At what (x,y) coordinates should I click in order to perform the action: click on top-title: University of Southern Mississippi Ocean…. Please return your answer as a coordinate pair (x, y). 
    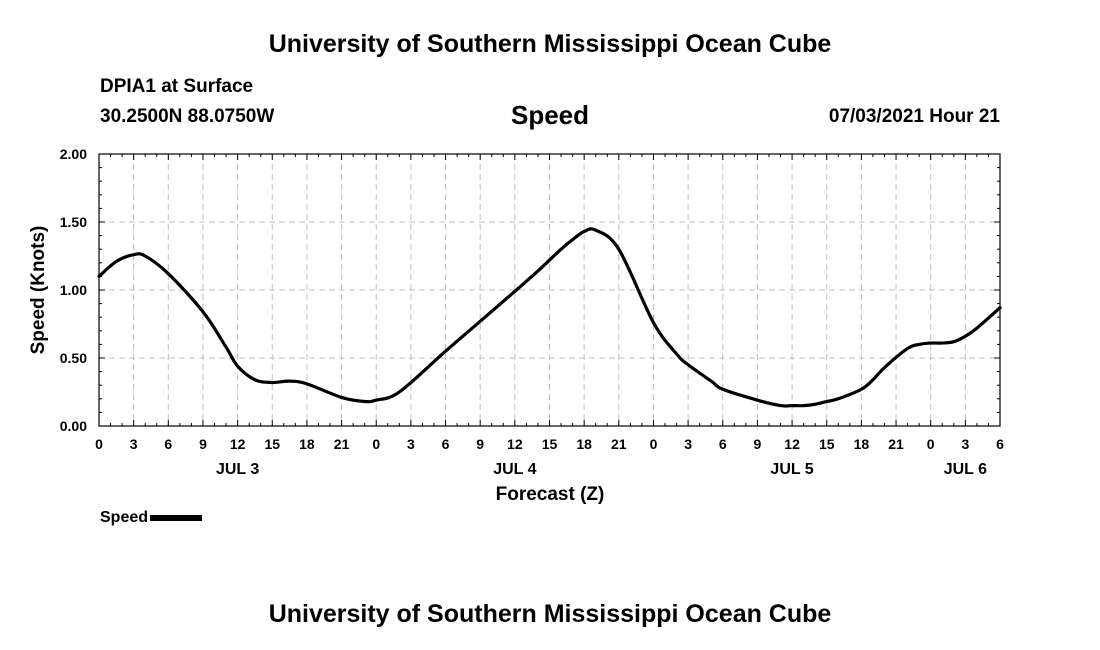
    Looking at the image, I should click on (550, 44).